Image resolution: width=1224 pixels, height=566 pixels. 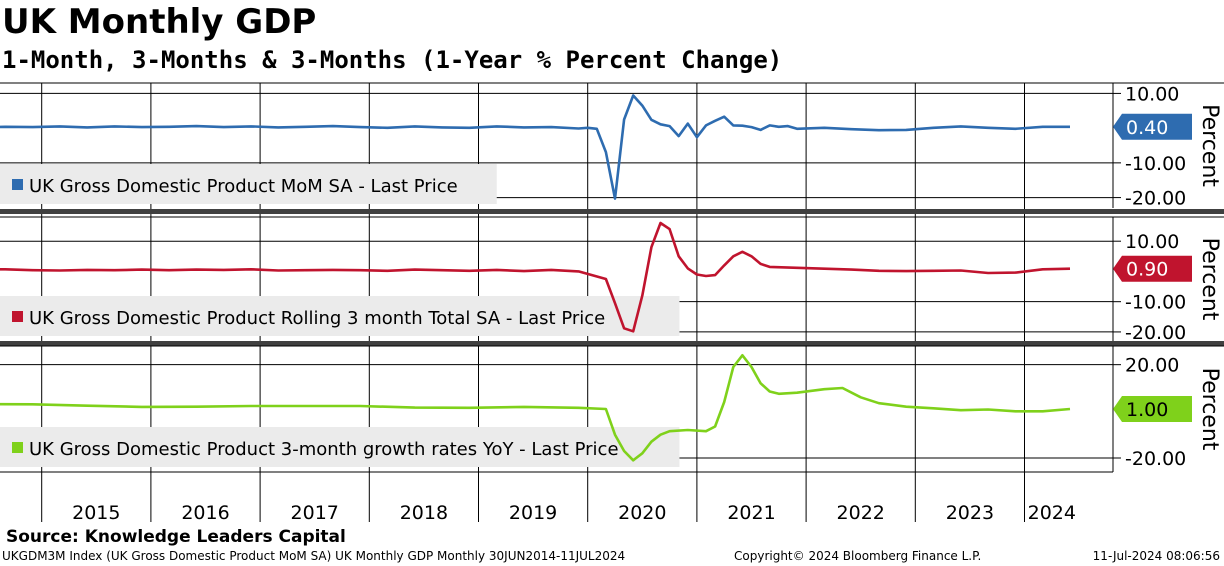 I want to click on last-value-label: 0.90, so click(x=1147, y=270).